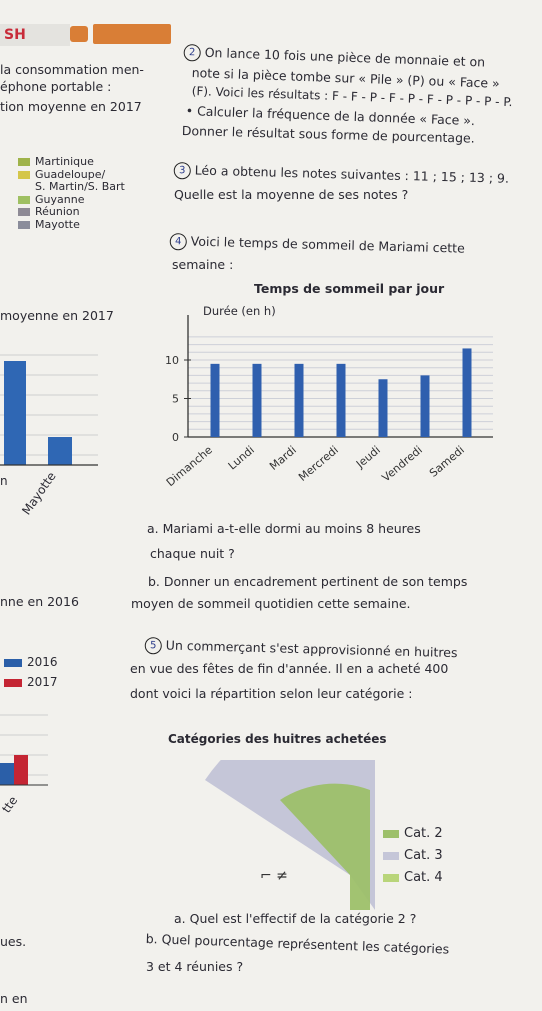  What do you see at coordinates (175, 437) in the screenshot?
I see `y-tick-label: 0` at bounding box center [175, 437].